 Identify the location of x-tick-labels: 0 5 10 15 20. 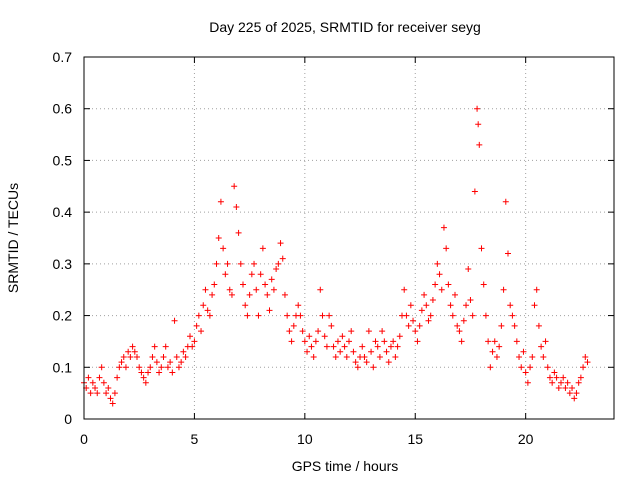
(307, 439).